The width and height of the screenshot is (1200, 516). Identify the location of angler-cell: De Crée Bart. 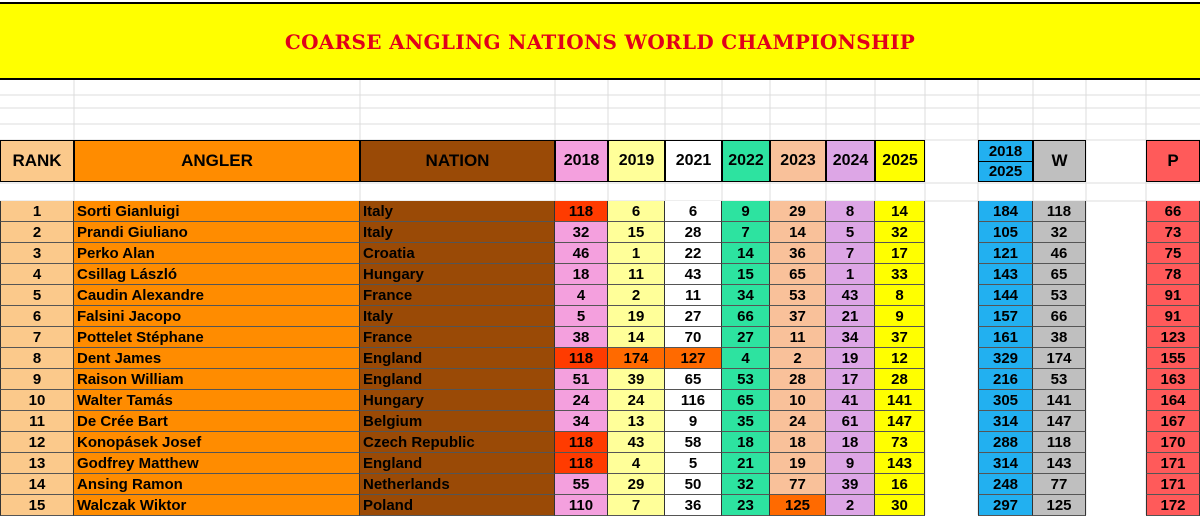
(217, 421).